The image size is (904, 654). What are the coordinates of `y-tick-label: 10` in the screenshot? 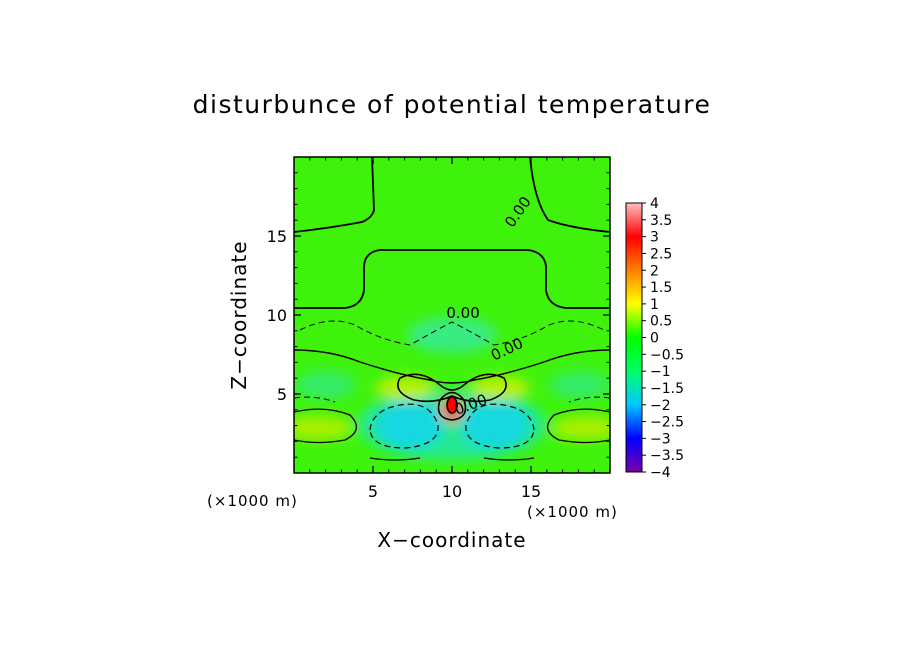 It's located at (277, 315).